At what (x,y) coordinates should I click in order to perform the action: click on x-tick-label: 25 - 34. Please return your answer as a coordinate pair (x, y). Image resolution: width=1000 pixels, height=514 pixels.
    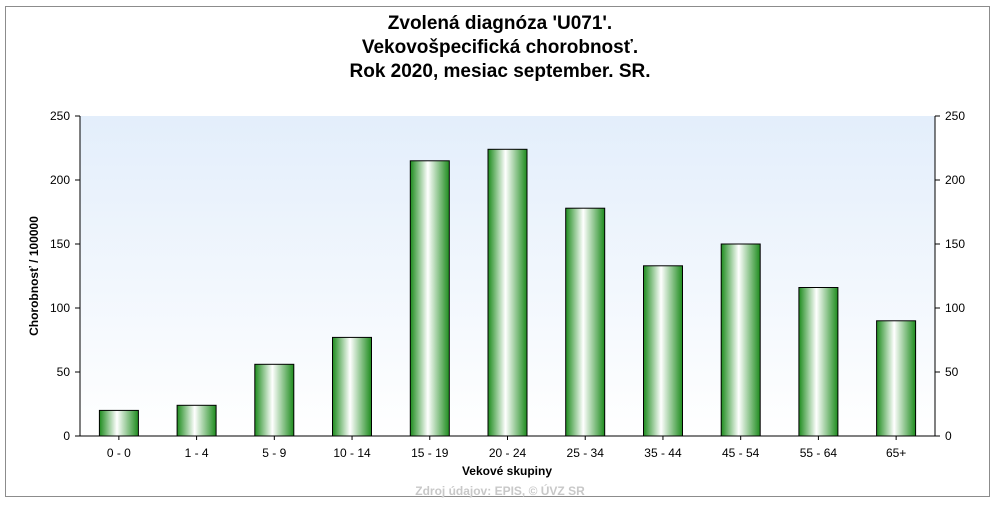
    Looking at the image, I should click on (586, 453).